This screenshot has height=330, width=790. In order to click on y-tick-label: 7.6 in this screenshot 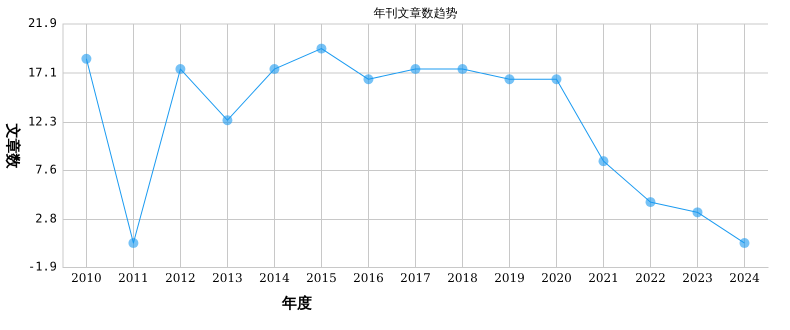, I will do `click(46, 169)`.